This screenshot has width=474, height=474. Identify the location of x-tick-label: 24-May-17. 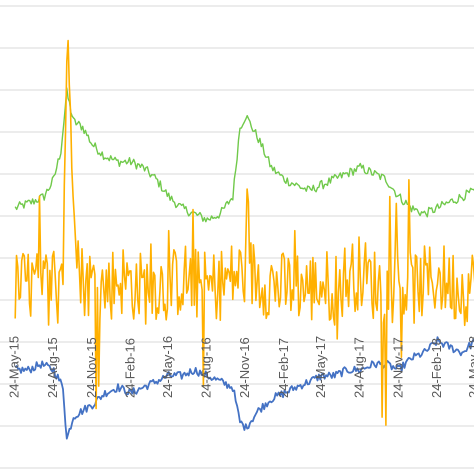
(320, 367).